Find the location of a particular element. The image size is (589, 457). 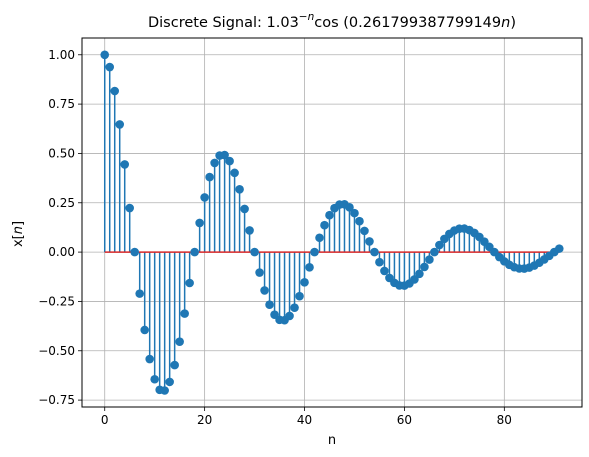

y-tick-label: −0.25 is located at coordinates (56, 301).